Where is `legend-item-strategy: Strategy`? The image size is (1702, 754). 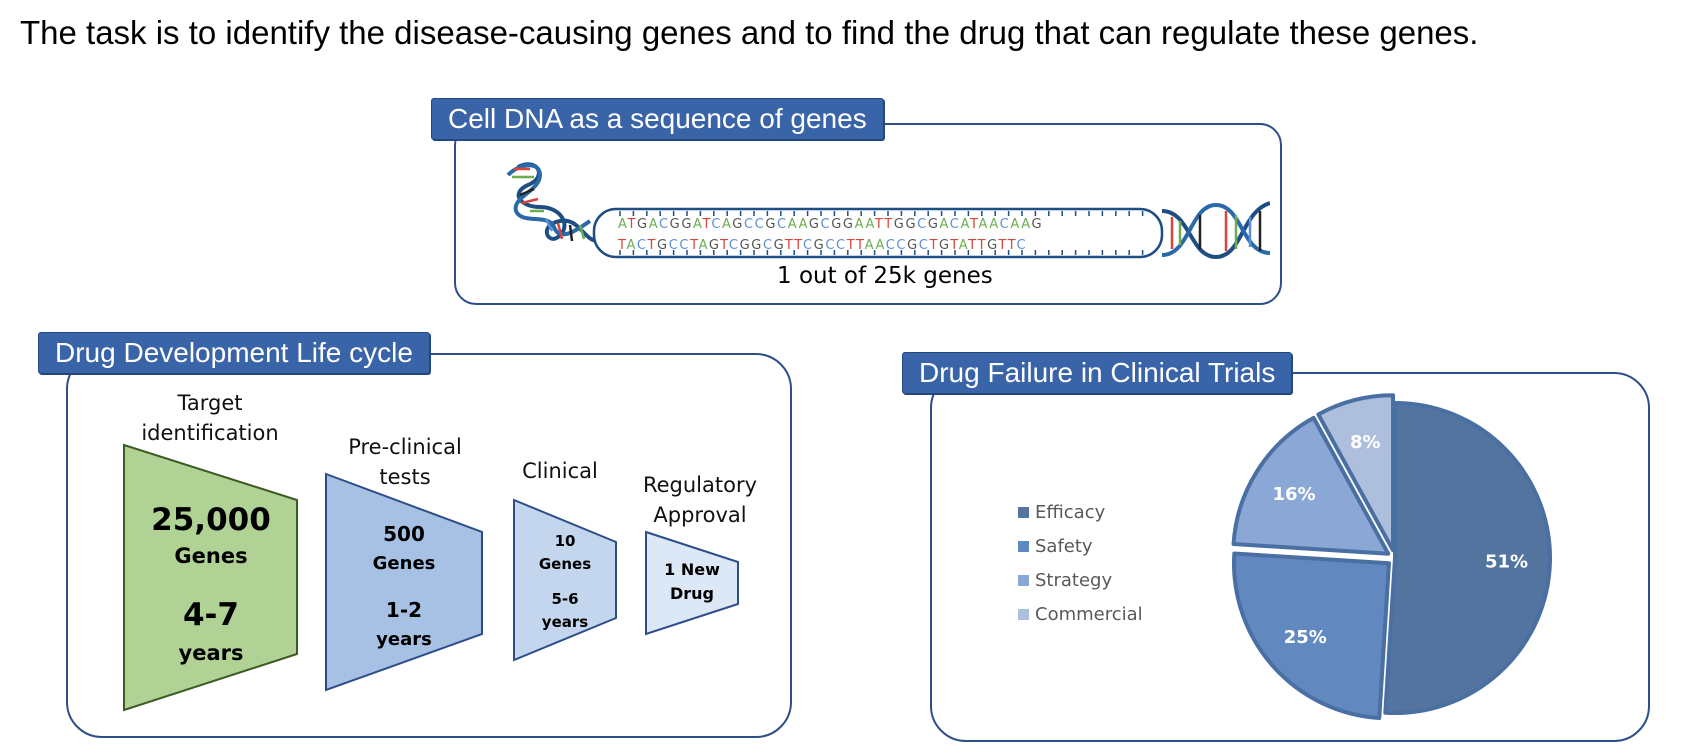
legend-item-strategy: Strategy is located at coordinates (1080, 580).